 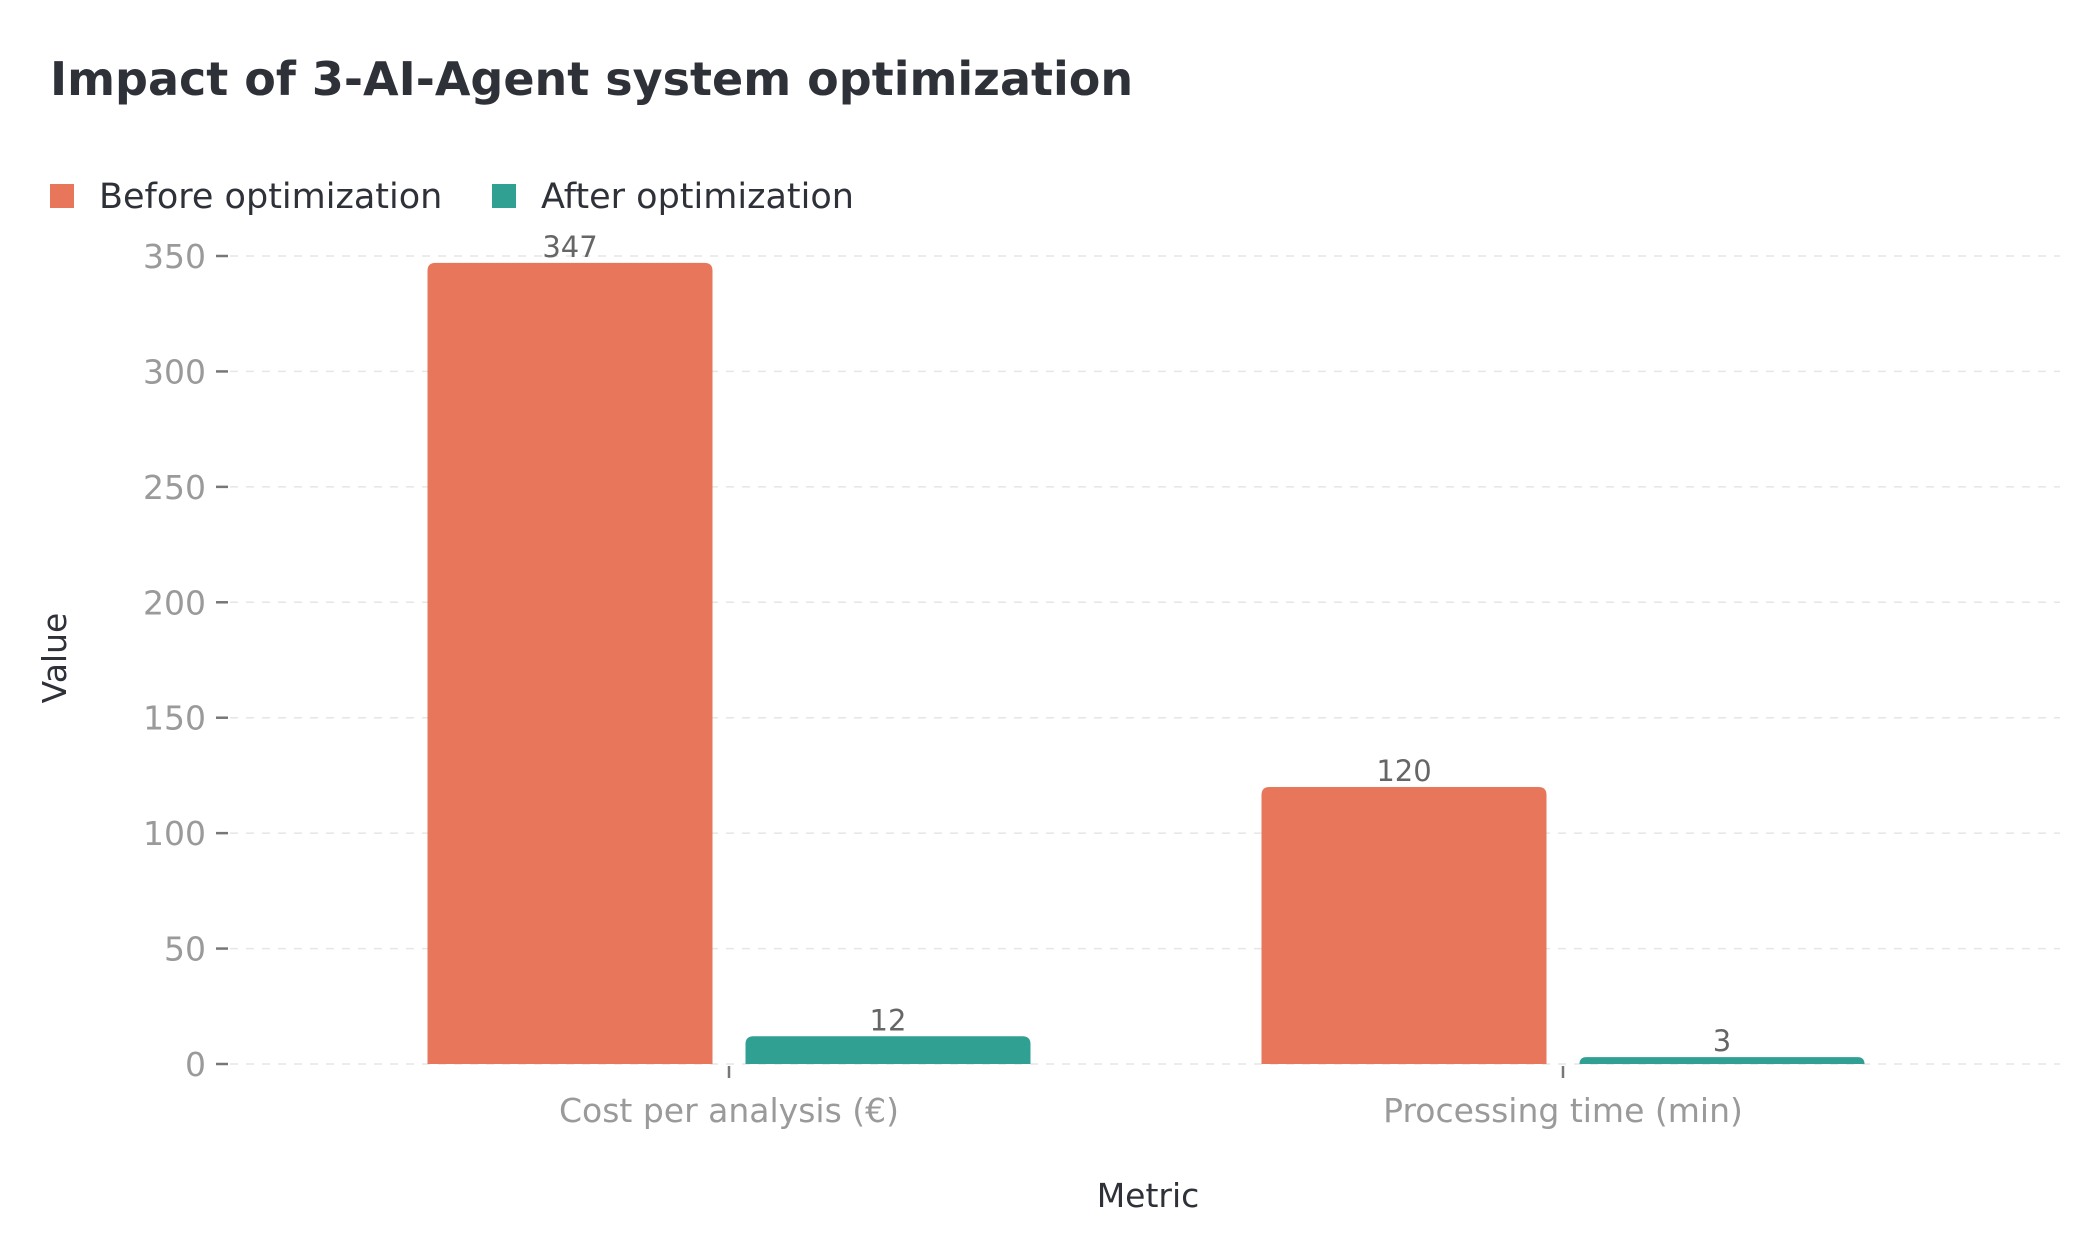 I want to click on x-tick-label: Processing time (min), so click(x=1563, y=1110).